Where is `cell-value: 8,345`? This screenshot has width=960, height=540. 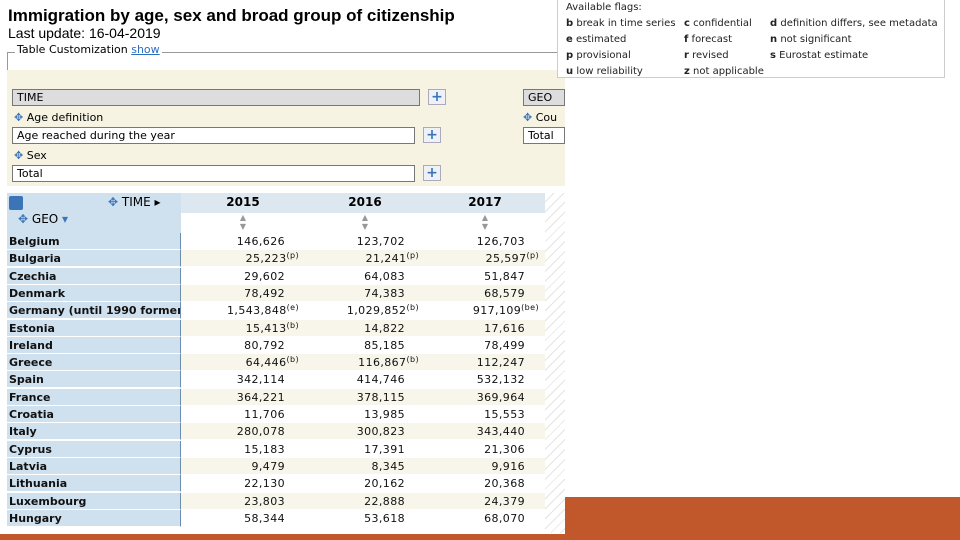
cell-value: 8,345 is located at coordinates (388, 466).